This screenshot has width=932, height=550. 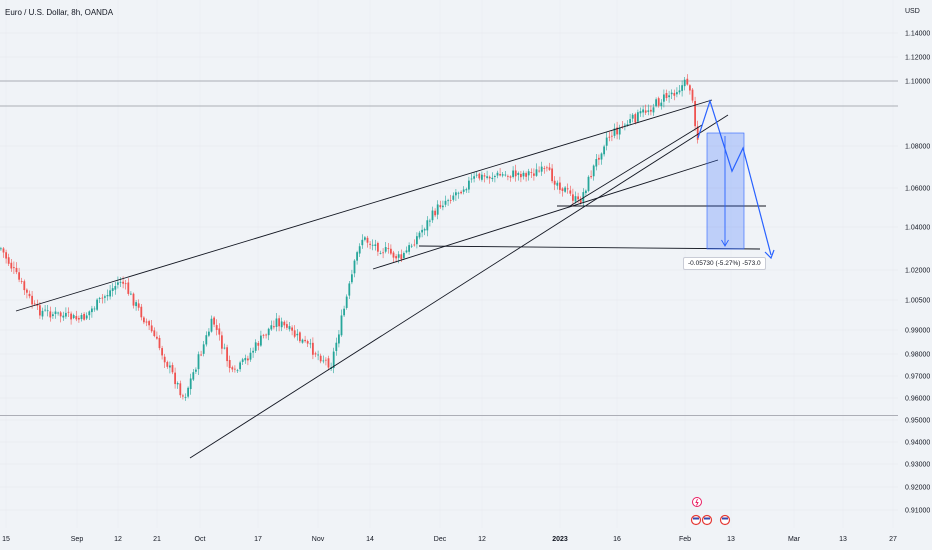 What do you see at coordinates (917, 465) in the screenshot?
I see `y-tick-label: 0.93000` at bounding box center [917, 465].